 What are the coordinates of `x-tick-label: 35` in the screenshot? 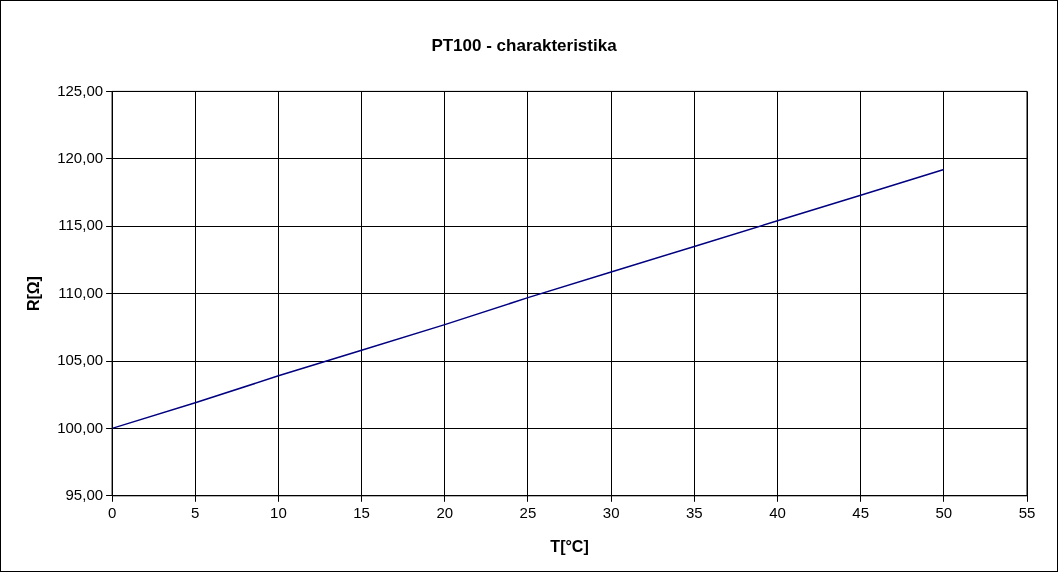 It's located at (694, 512).